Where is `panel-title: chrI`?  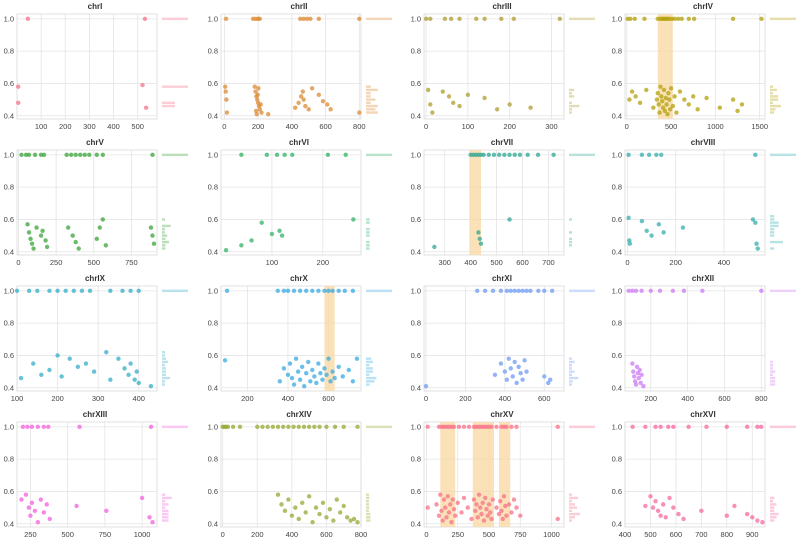 panel-title: chrI is located at coordinates (95, 6).